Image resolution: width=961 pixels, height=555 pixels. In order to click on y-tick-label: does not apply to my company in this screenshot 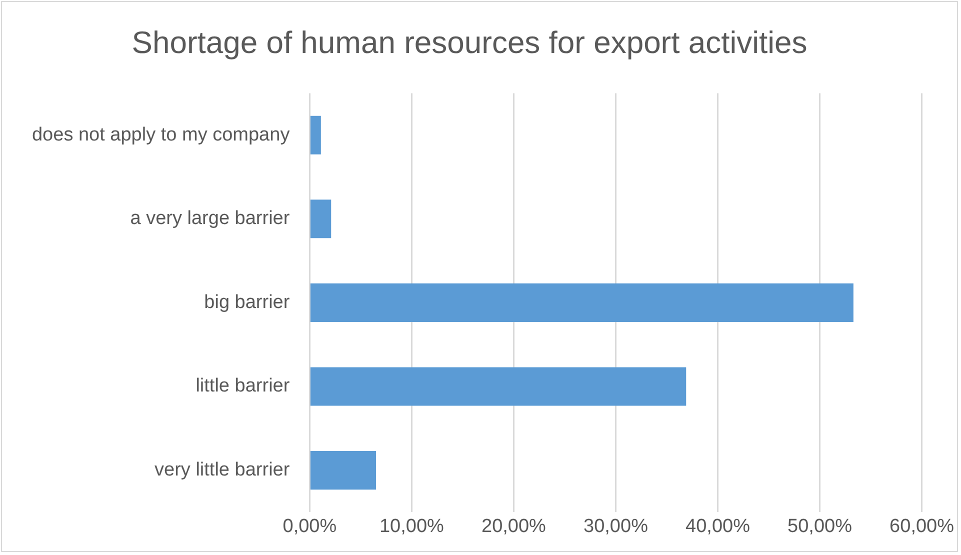, I will do `click(161, 135)`.